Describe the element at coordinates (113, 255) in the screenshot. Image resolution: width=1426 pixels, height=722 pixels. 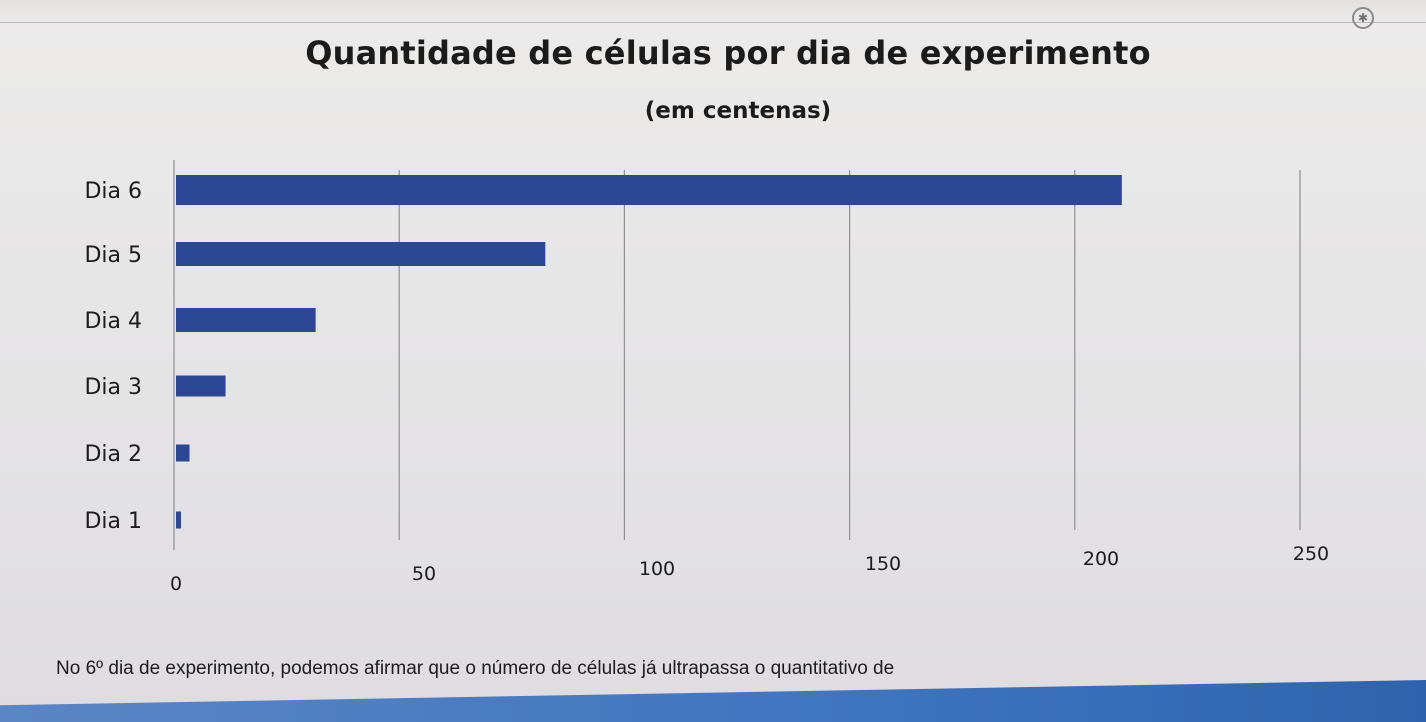
I see `category-label: Dia 5` at that location.